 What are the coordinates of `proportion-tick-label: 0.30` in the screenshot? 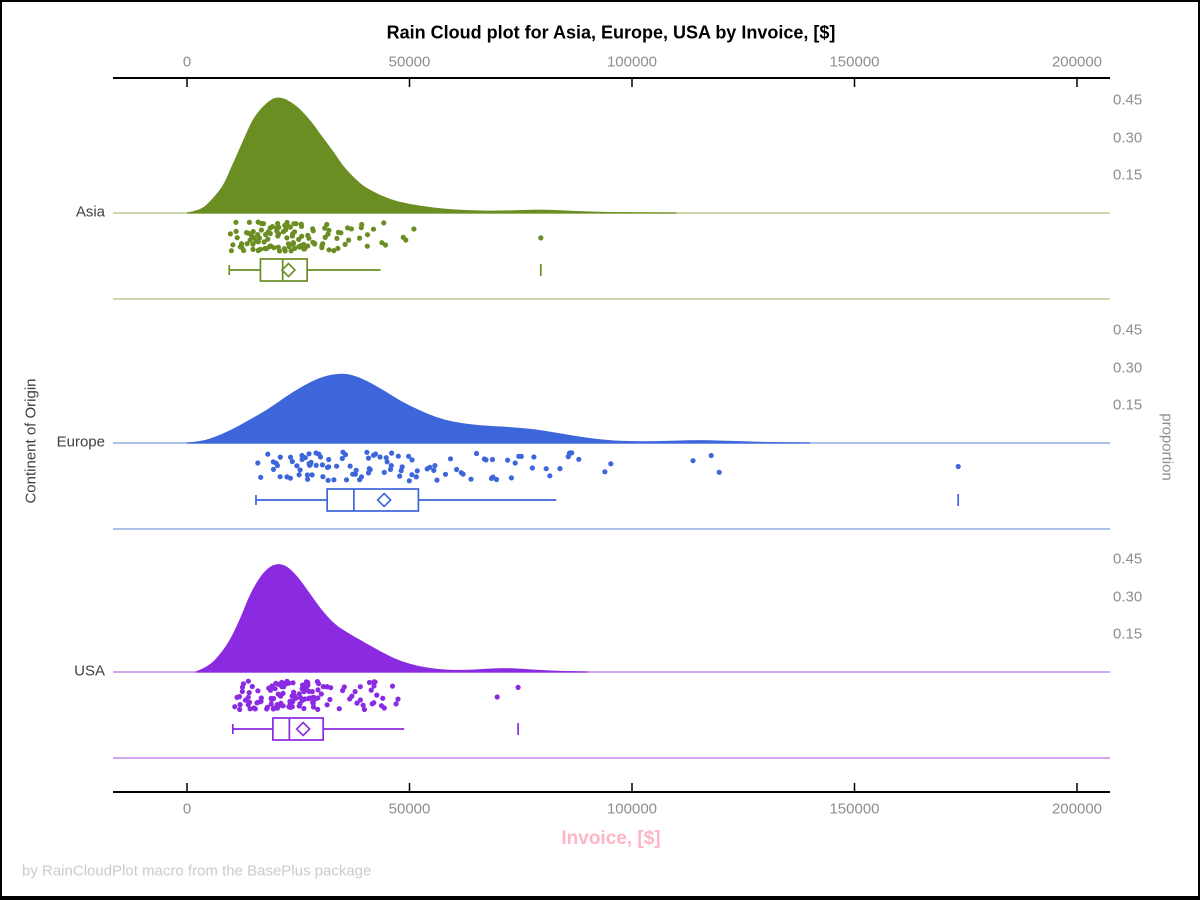 It's located at (1128, 368).